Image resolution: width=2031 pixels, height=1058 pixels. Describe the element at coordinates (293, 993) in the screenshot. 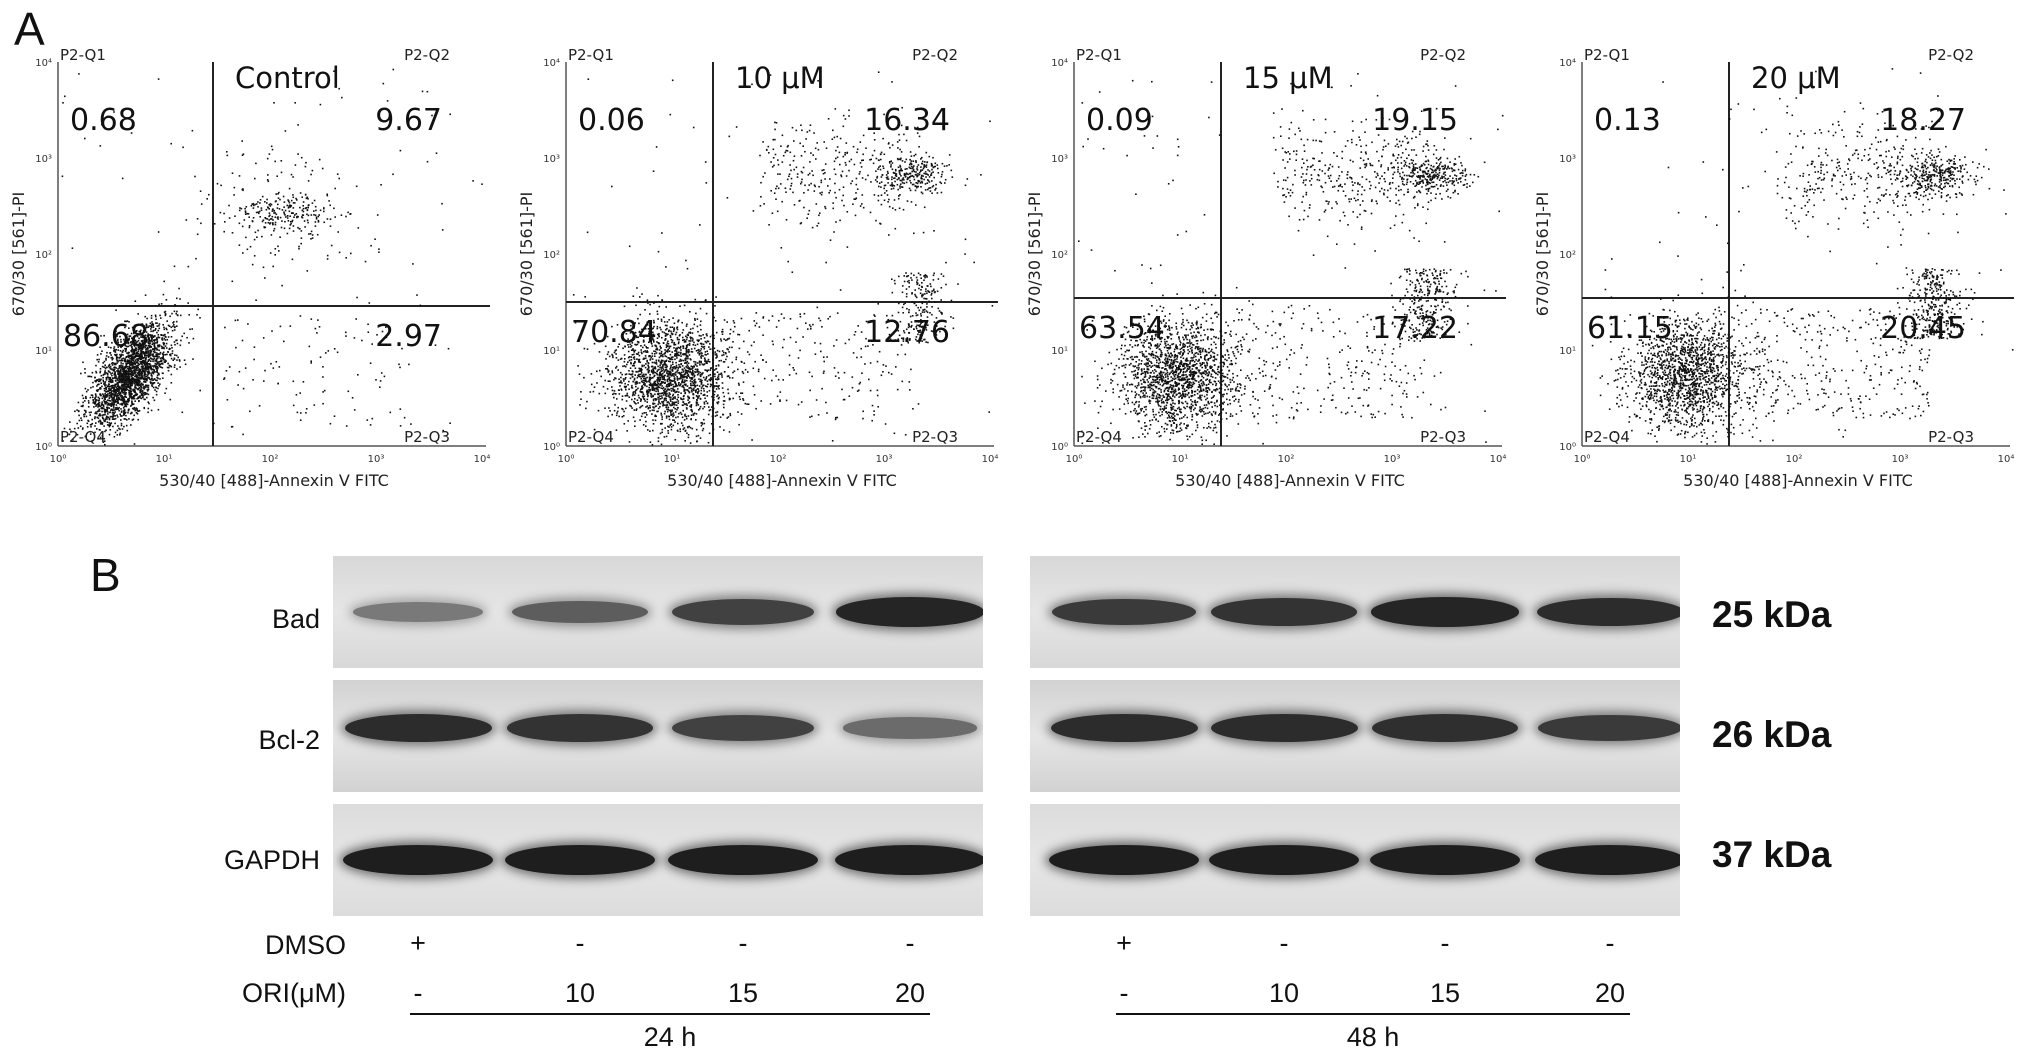

I see `row-label-ori: ORI(μM)` at that location.